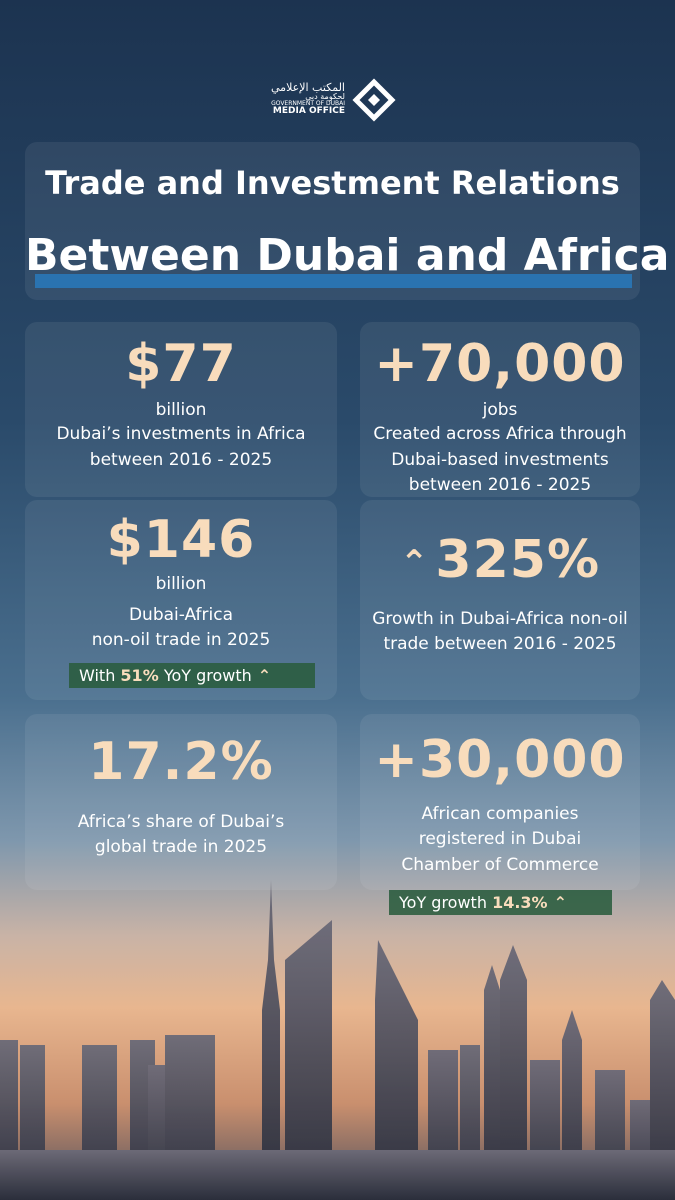 Image resolution: width=675 pixels, height=1200 pixels. What do you see at coordinates (333, 281) in the screenshot?
I see `title-underline` at bounding box center [333, 281].